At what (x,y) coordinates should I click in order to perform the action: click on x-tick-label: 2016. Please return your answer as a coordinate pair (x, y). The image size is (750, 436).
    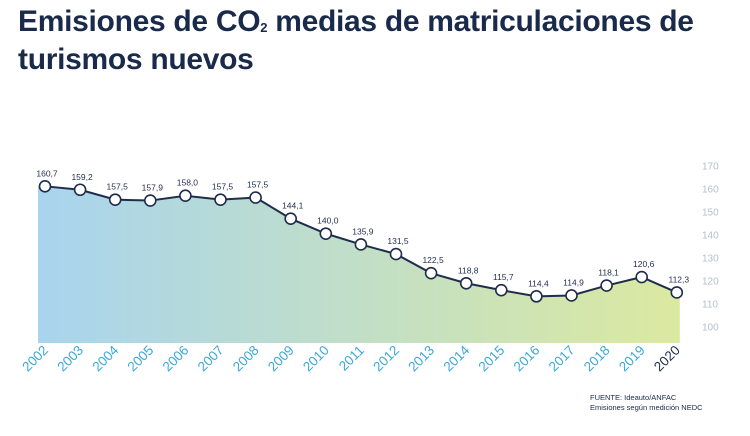
    Looking at the image, I should click on (527, 359).